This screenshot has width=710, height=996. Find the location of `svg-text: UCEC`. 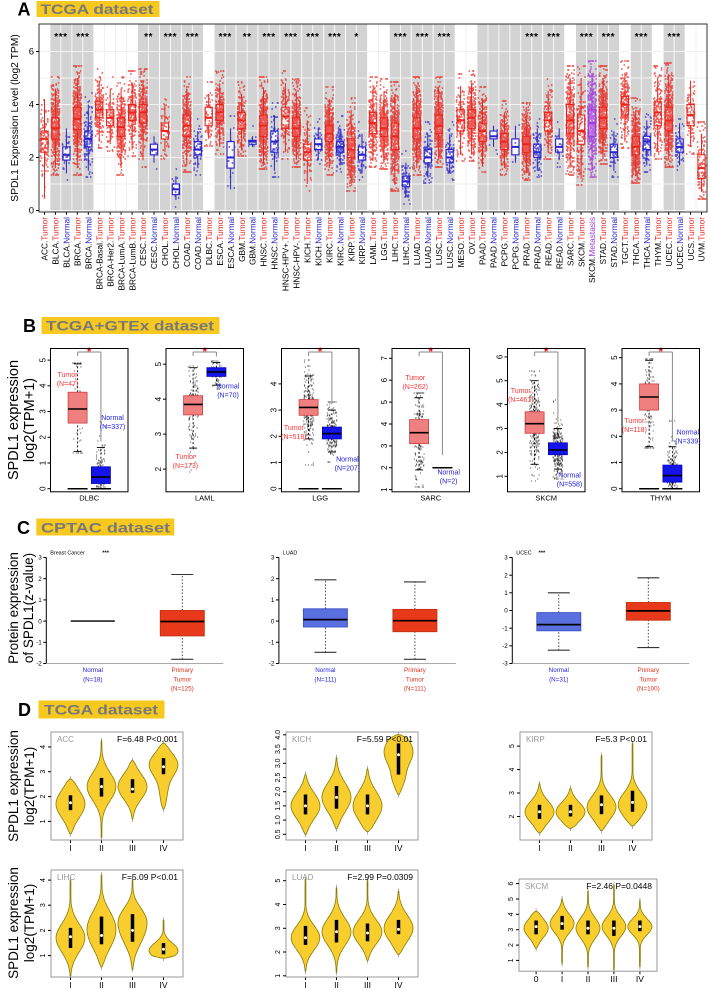

svg-text: UCEC is located at coordinates (523, 554).